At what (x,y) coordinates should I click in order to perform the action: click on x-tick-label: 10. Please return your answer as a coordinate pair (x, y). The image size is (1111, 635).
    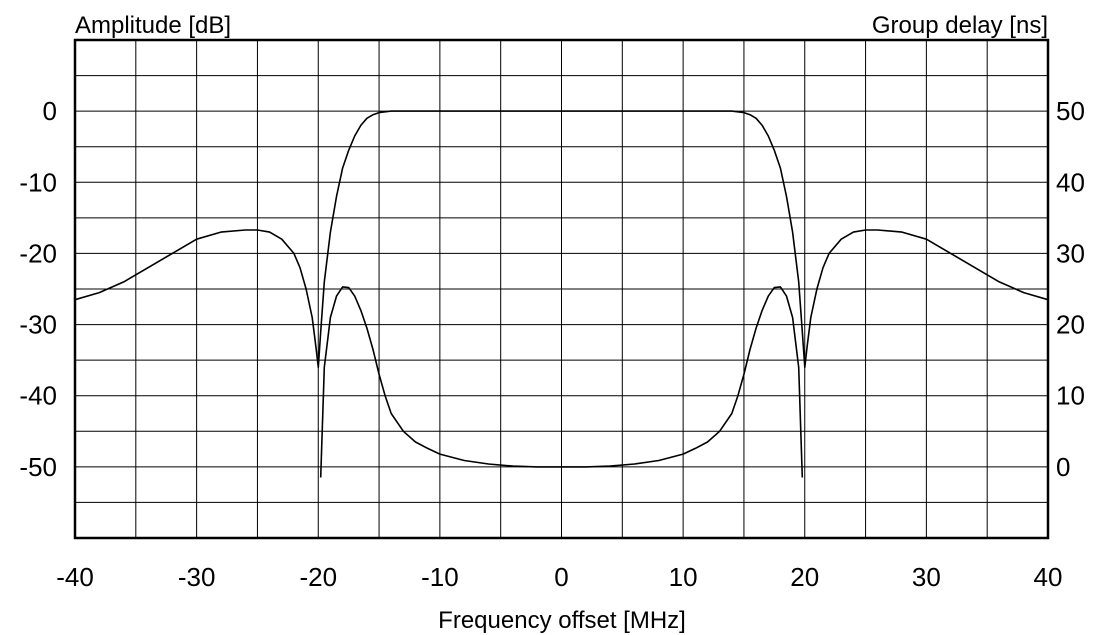
    Looking at the image, I should click on (683, 577).